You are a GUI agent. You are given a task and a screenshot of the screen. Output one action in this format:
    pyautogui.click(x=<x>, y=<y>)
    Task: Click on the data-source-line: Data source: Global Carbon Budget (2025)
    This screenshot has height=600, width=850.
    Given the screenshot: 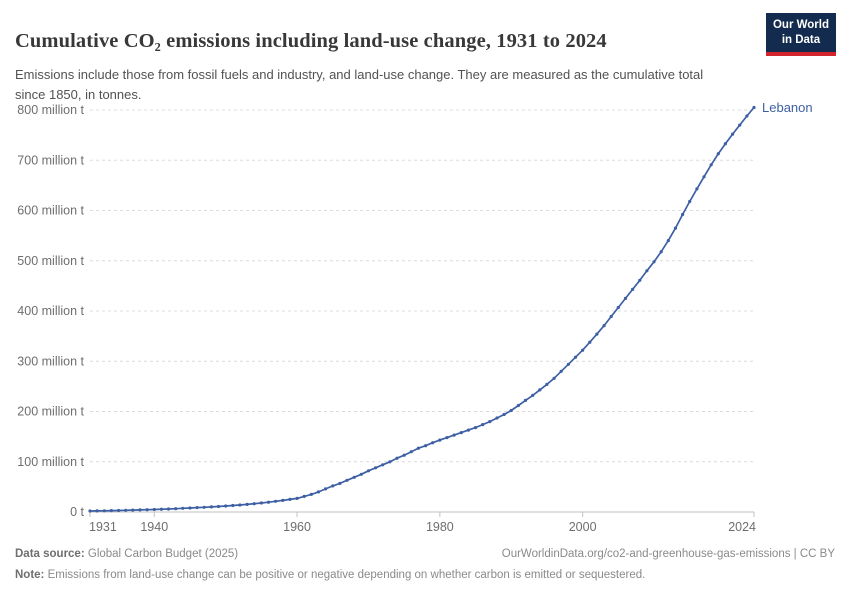 What is the action you would take?
    pyautogui.click(x=126, y=554)
    